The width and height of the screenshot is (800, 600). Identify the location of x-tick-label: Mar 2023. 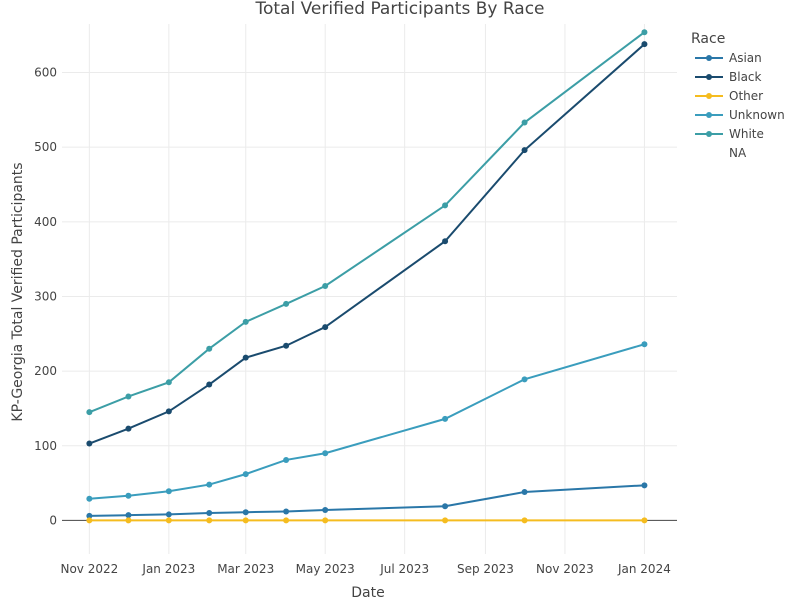
(245, 569).